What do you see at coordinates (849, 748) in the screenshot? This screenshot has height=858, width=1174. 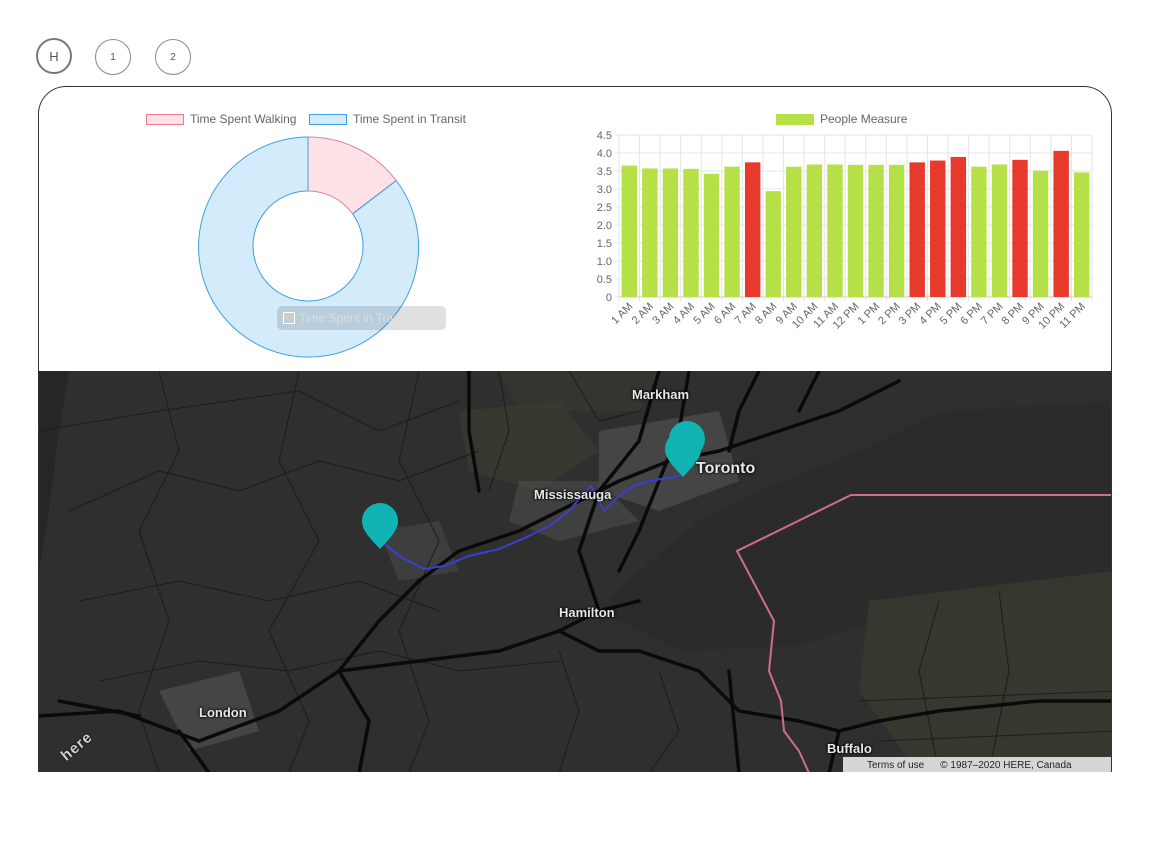 I see `city-label-buffalo: Buffalo` at bounding box center [849, 748].